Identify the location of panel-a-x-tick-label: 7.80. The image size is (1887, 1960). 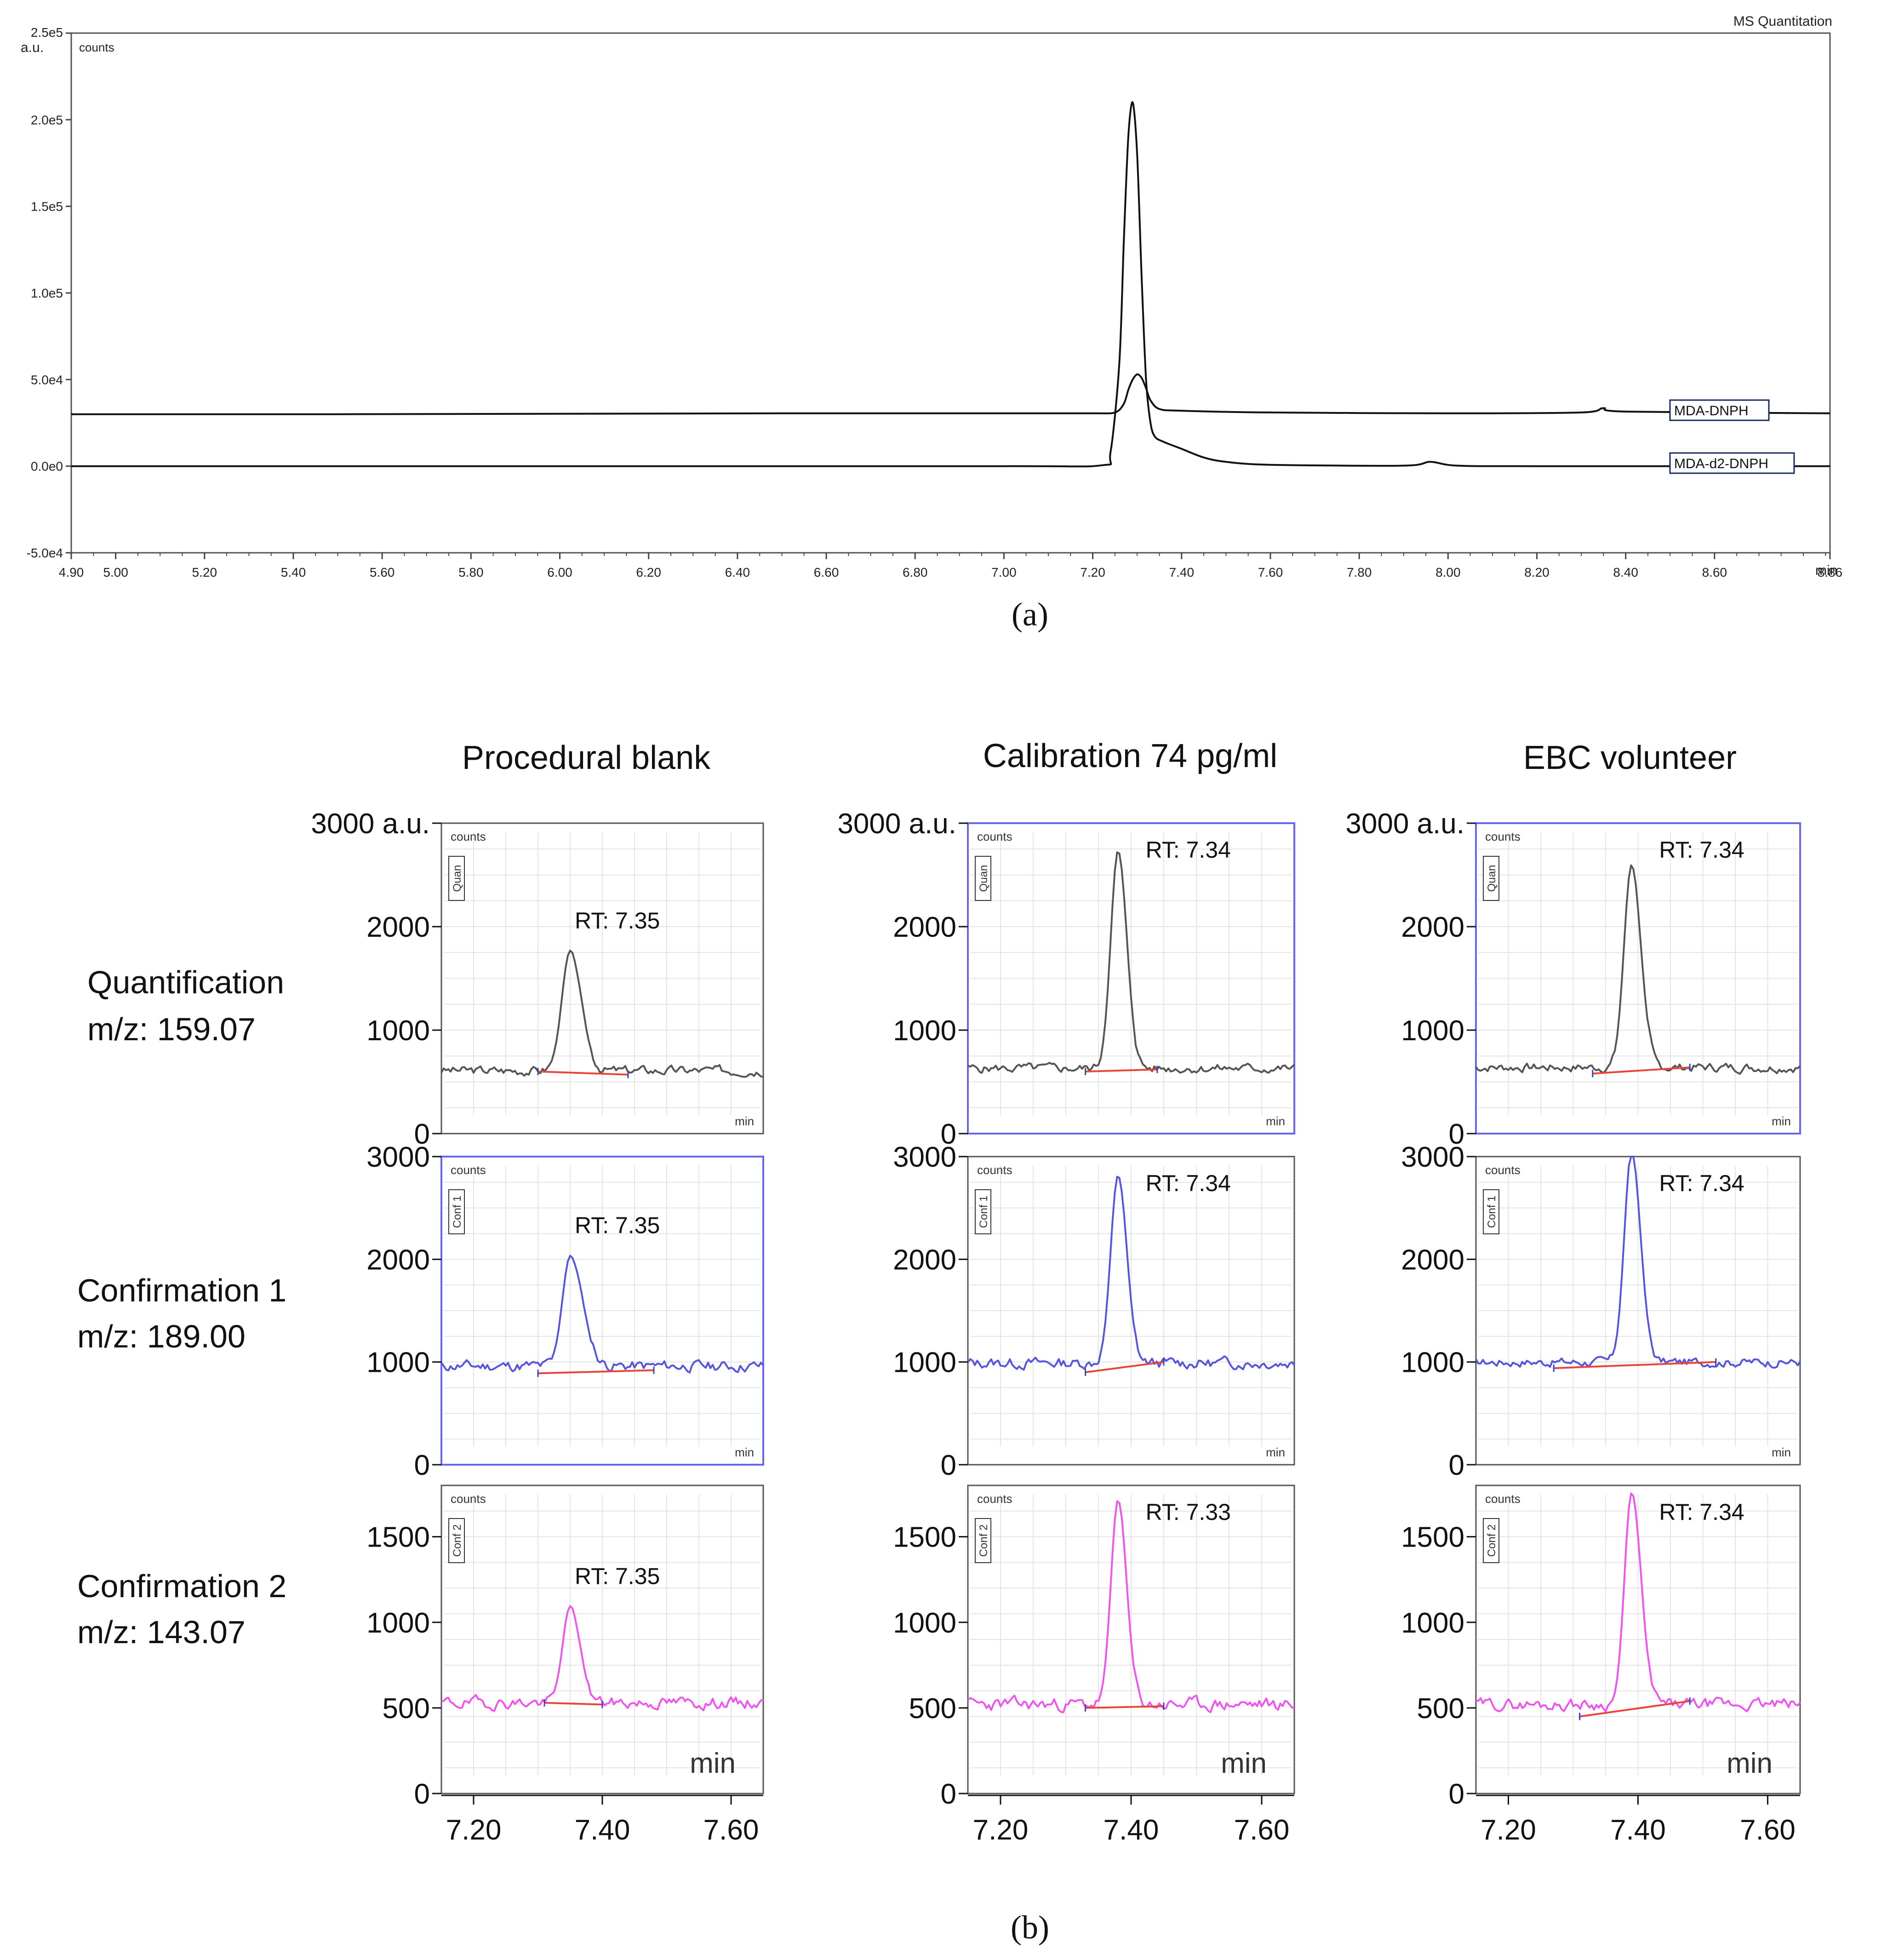
(1360, 572).